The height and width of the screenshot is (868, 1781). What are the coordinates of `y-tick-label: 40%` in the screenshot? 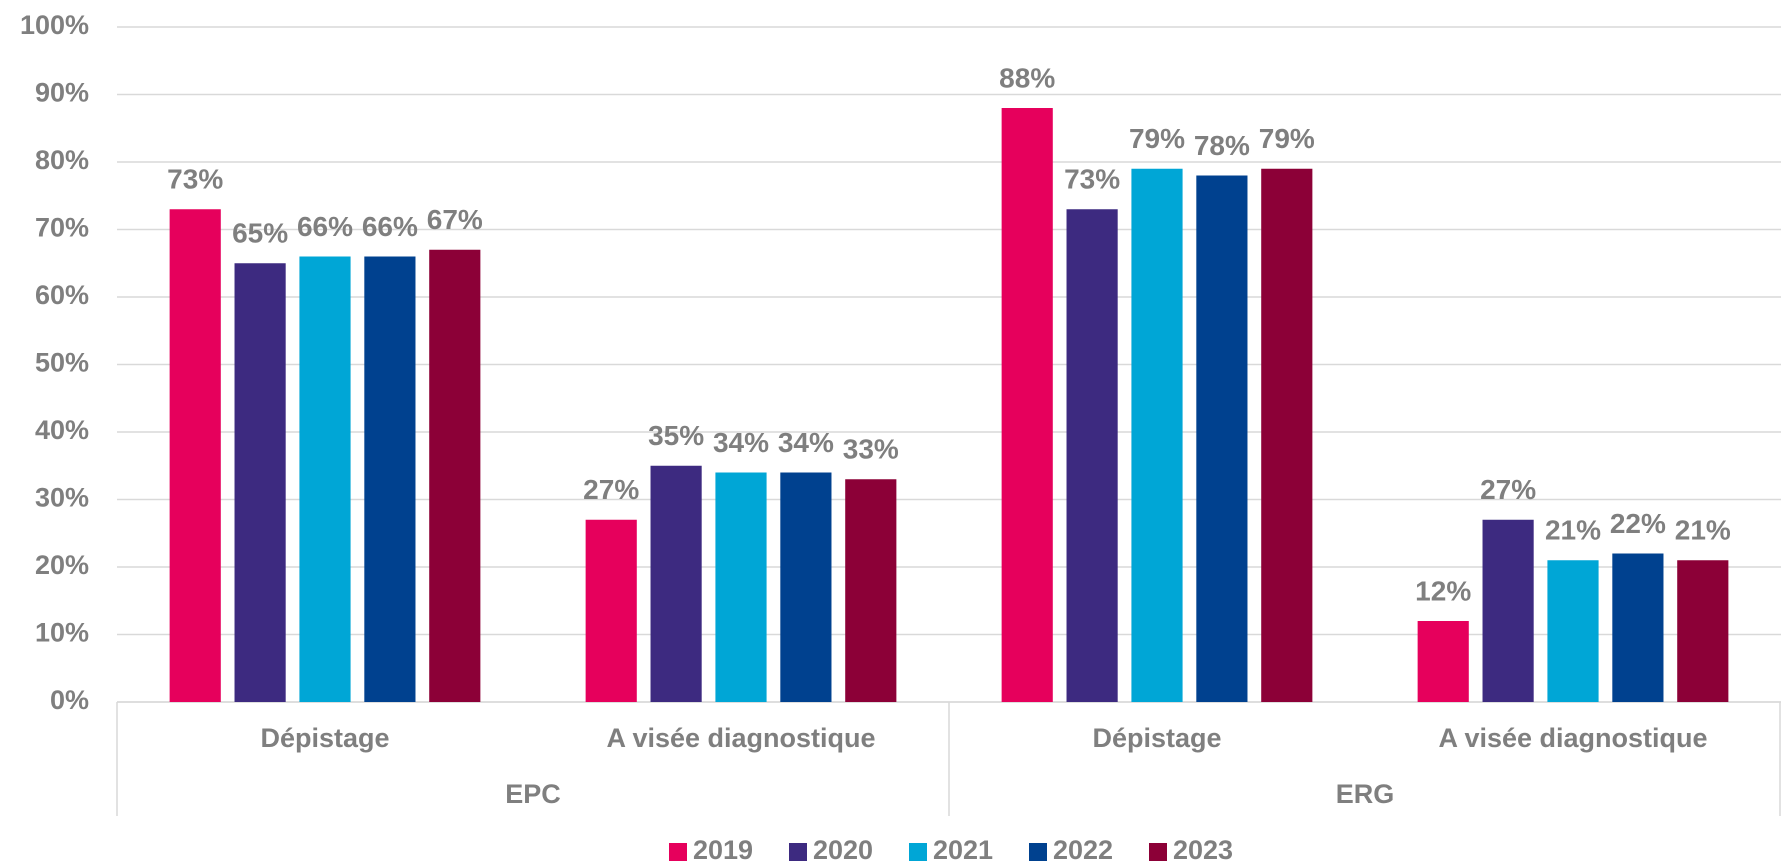 It's located at (62, 430).